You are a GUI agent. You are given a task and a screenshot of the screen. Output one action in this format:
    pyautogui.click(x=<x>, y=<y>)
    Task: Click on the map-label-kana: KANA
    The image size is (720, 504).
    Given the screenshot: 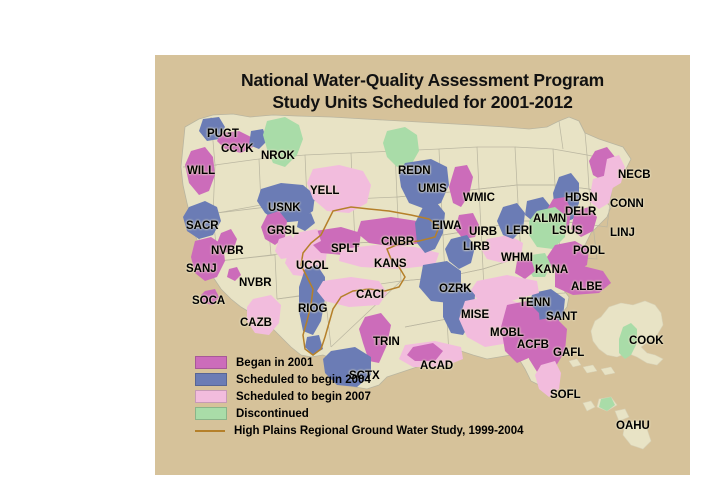 What is the action you would take?
    pyautogui.click(x=552, y=270)
    